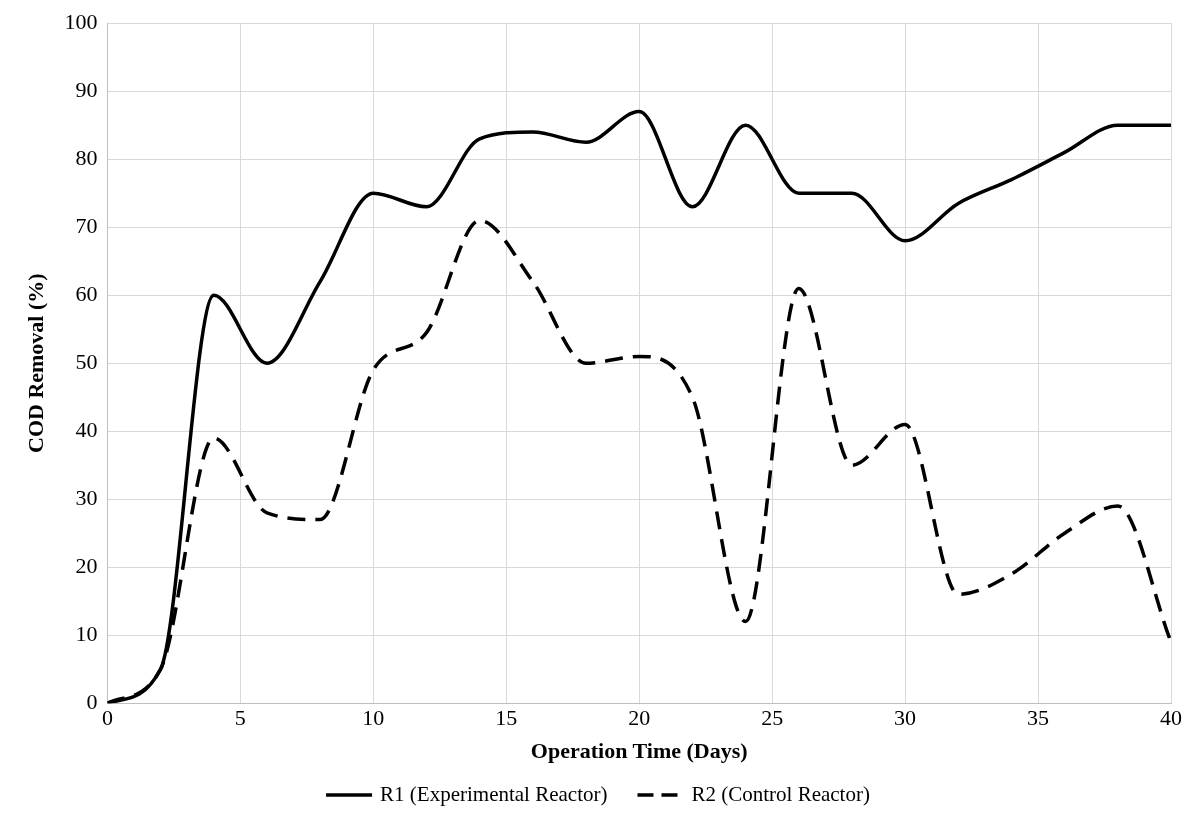  I want to click on y-tick-label: 90, so click(86, 89).